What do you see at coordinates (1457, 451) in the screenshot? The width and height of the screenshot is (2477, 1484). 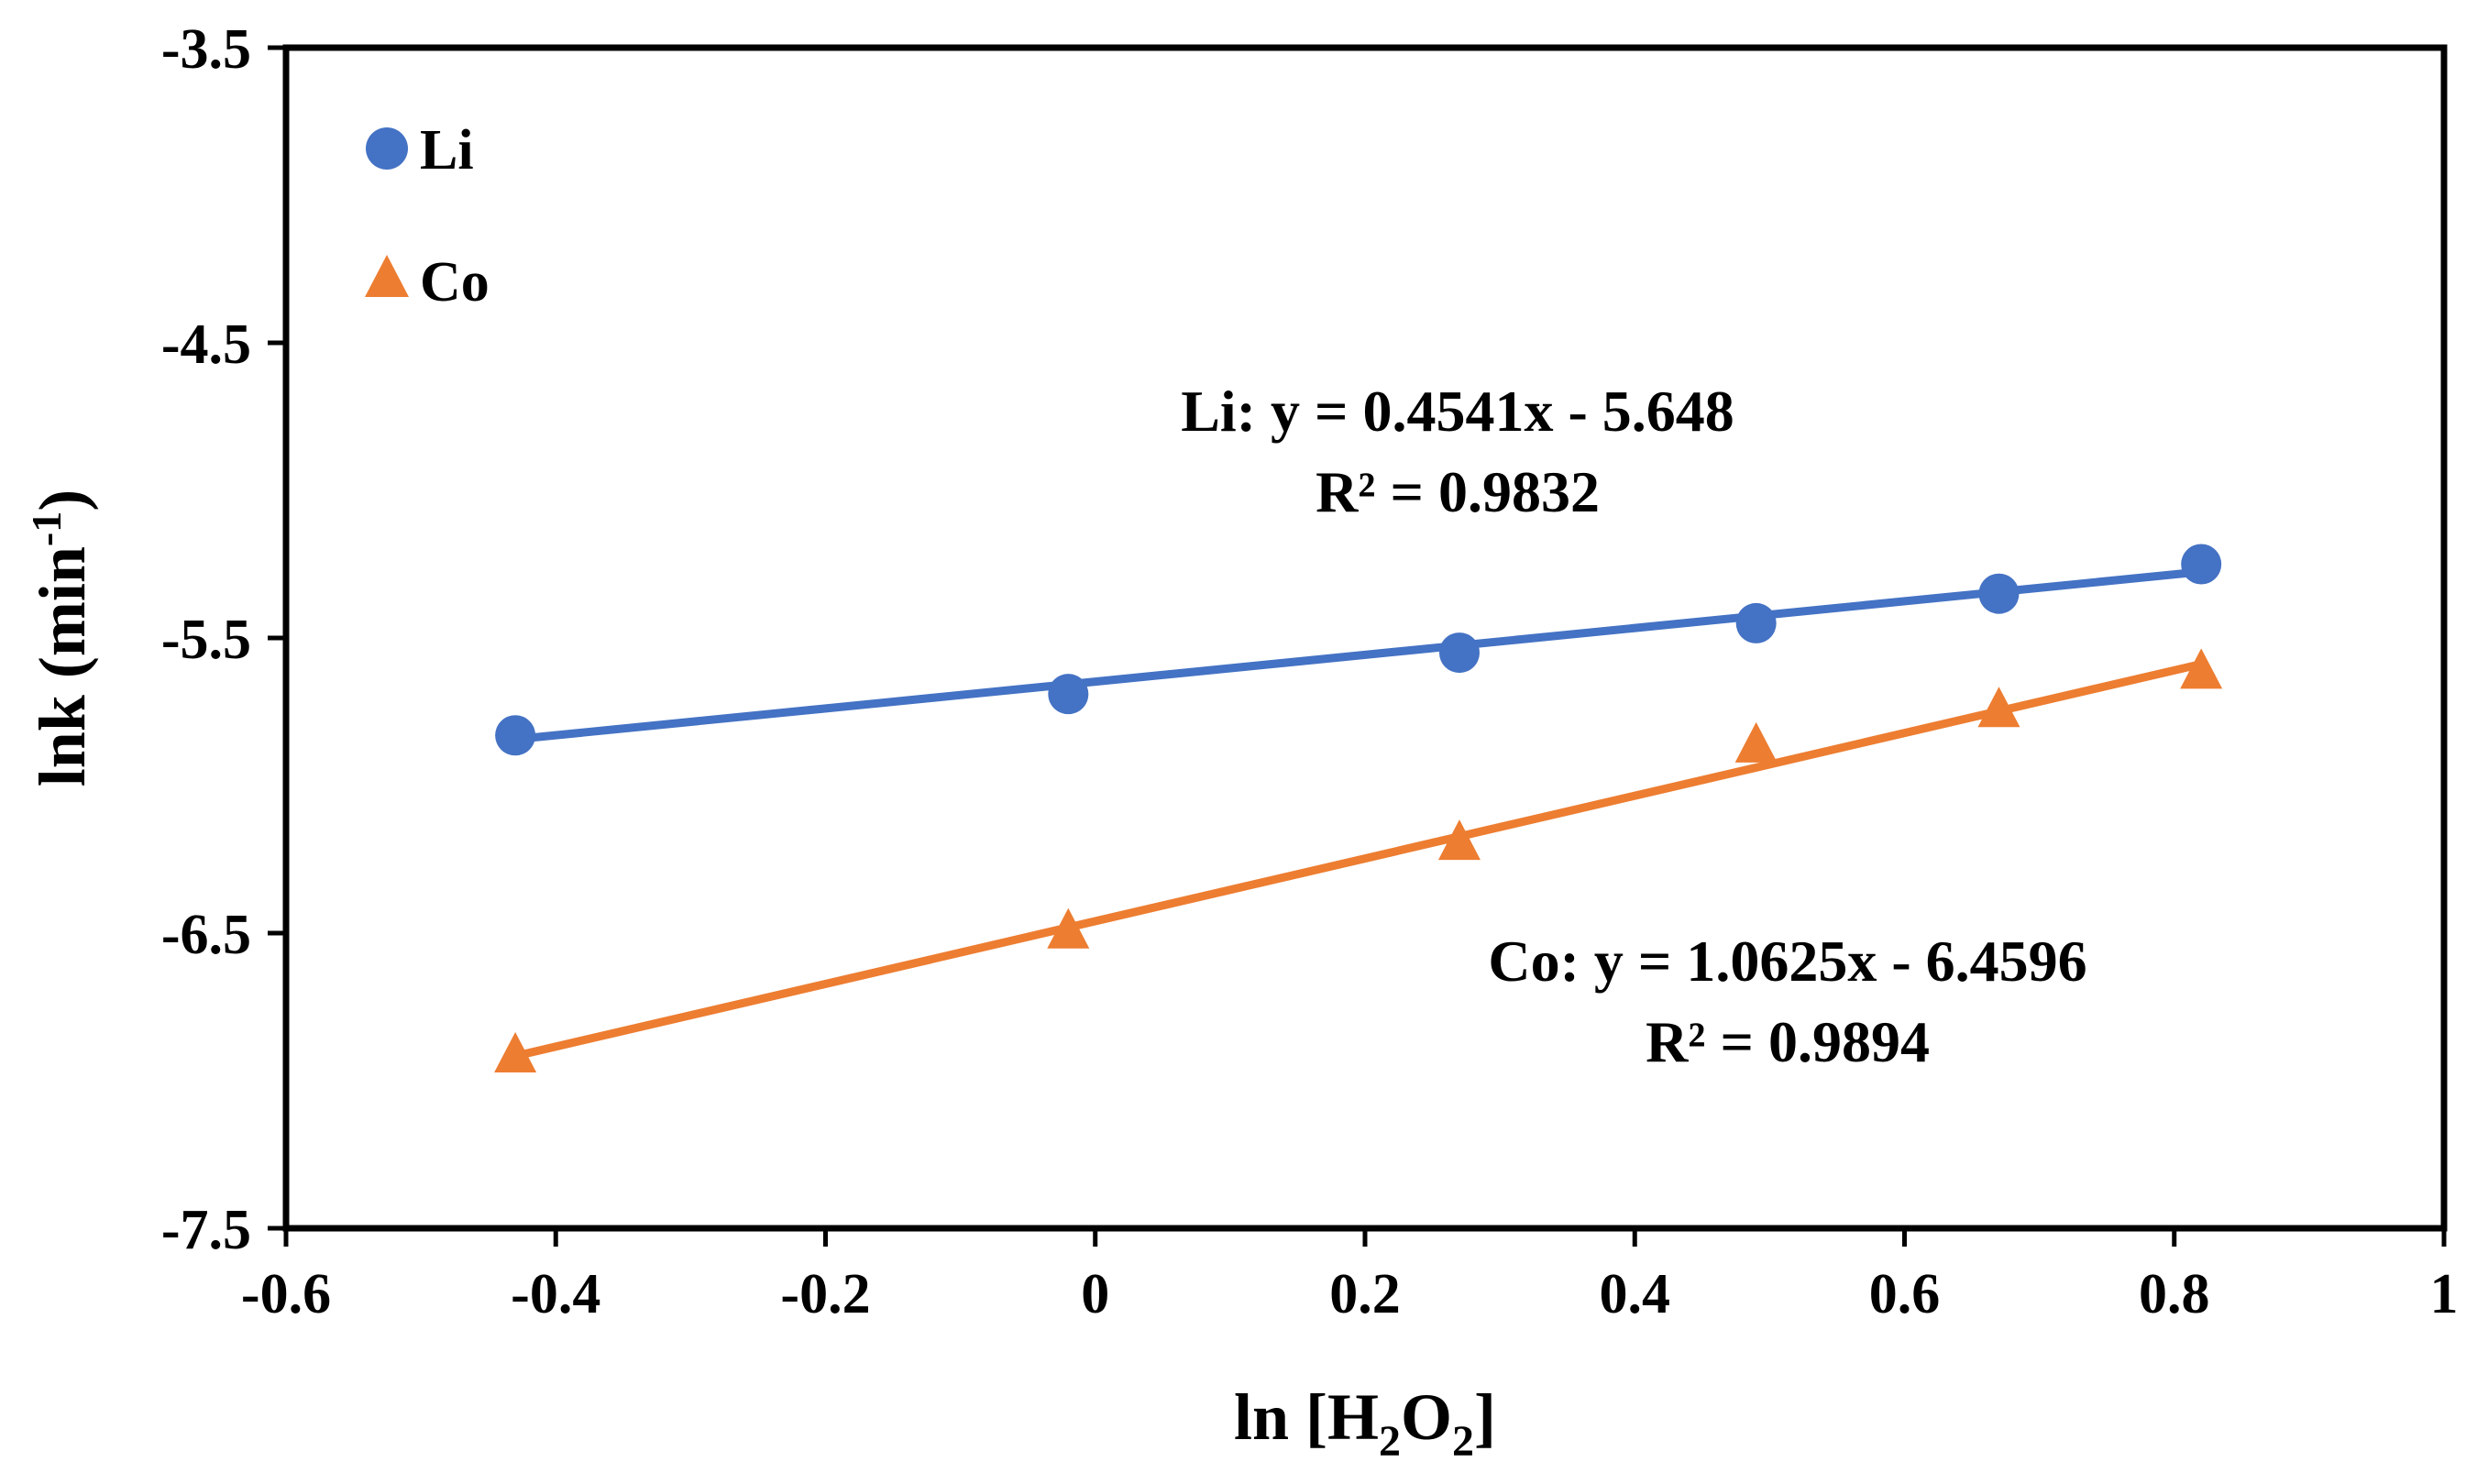 I see `equation-li: Li: y = 0.4541x - 5.648 R² = 0.9832` at bounding box center [1457, 451].